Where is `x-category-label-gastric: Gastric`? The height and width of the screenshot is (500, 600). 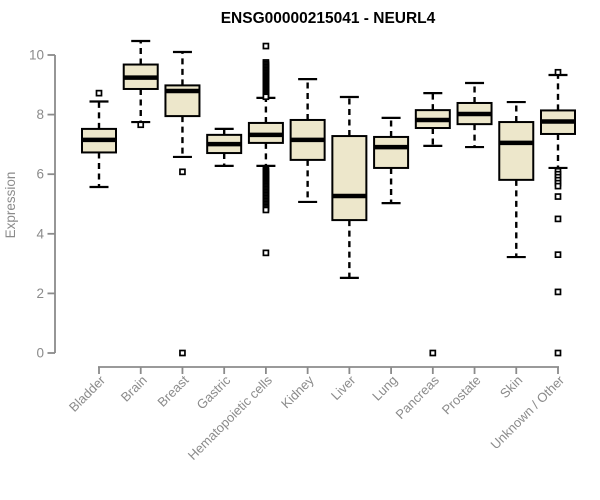 x-category-label-gastric: Gastric is located at coordinates (214, 392).